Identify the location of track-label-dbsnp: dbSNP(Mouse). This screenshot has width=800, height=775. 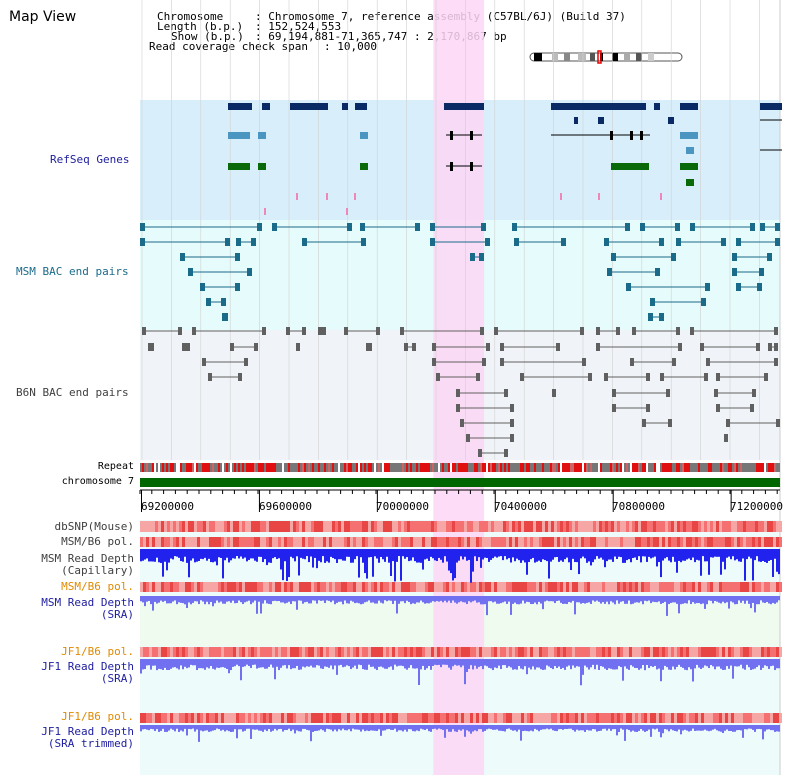
(94, 526).